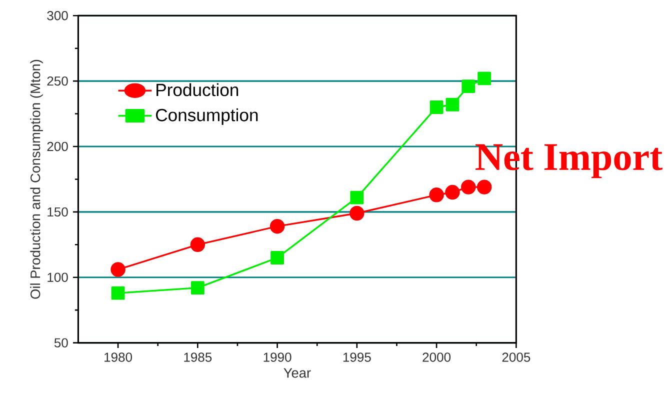 The width and height of the screenshot is (667, 393). What do you see at coordinates (58, 277) in the screenshot?
I see `y-tick-label: 100` at bounding box center [58, 277].